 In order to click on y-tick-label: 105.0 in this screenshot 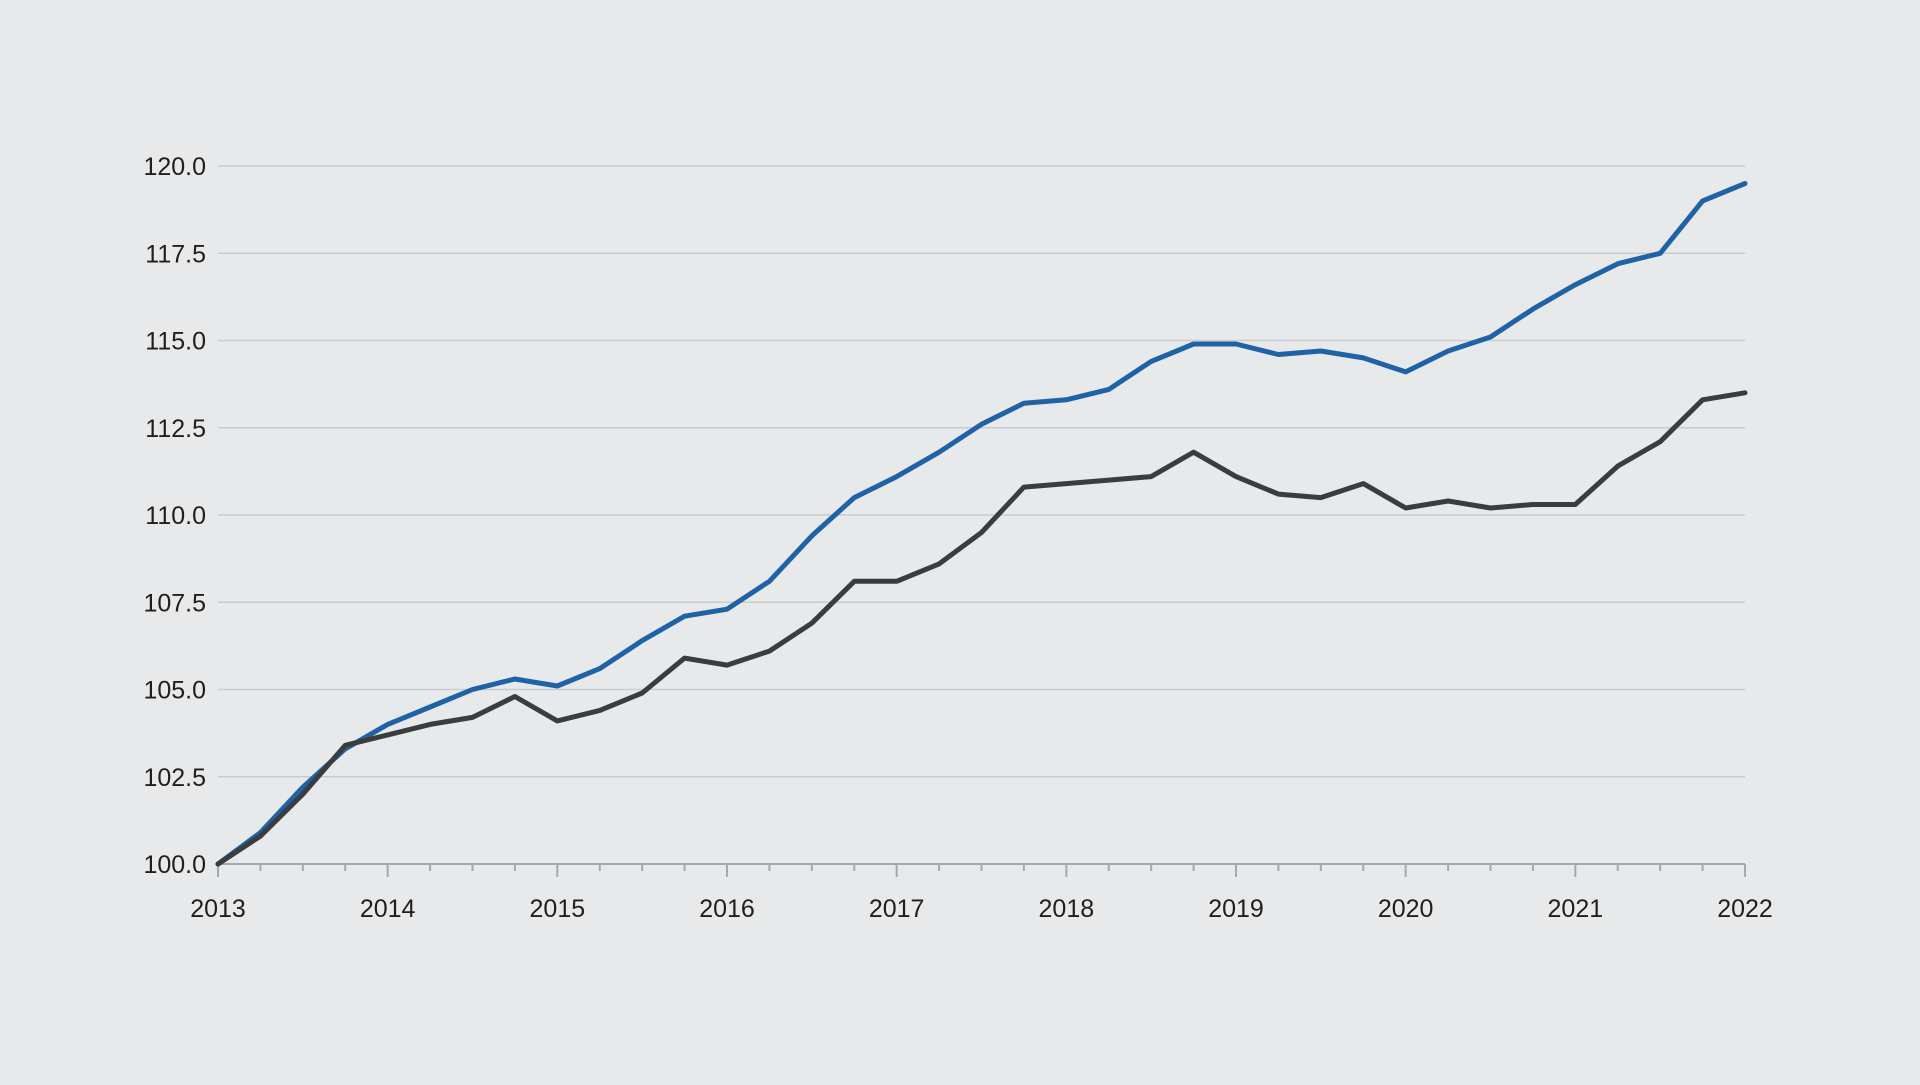, I will do `click(174, 691)`.